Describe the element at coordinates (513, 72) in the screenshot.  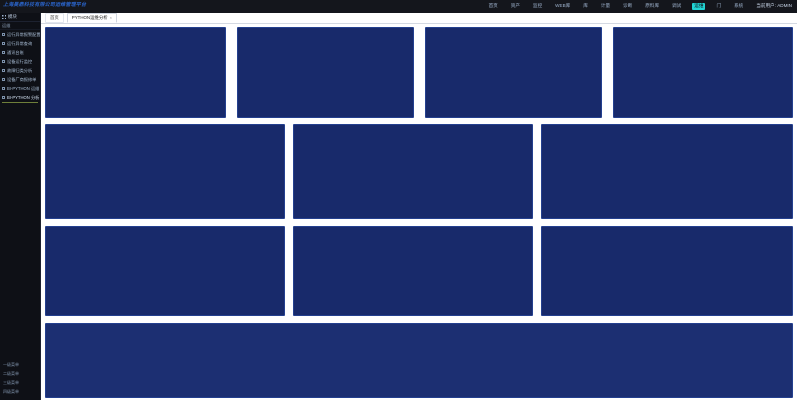
I see `panel-waring-donut` at that location.